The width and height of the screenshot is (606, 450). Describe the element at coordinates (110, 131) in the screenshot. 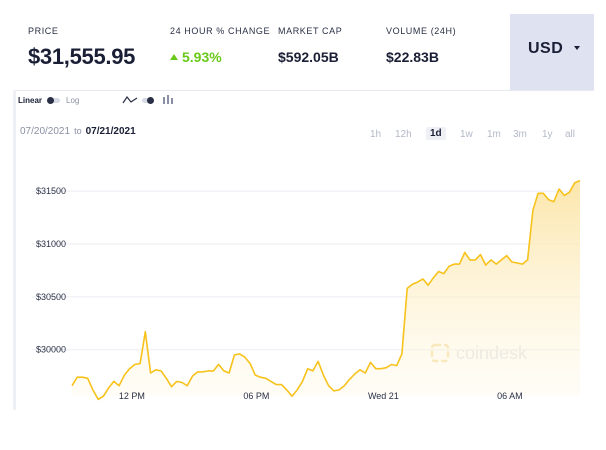

I see `date-to: 07/21/2021` at that location.